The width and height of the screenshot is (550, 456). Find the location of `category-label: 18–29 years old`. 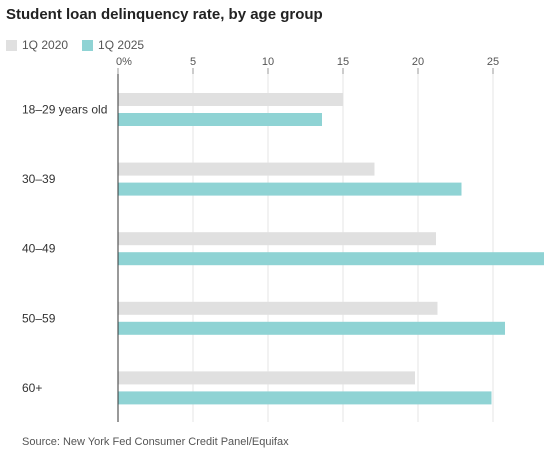

category-label: 18–29 years old is located at coordinates (64, 110).